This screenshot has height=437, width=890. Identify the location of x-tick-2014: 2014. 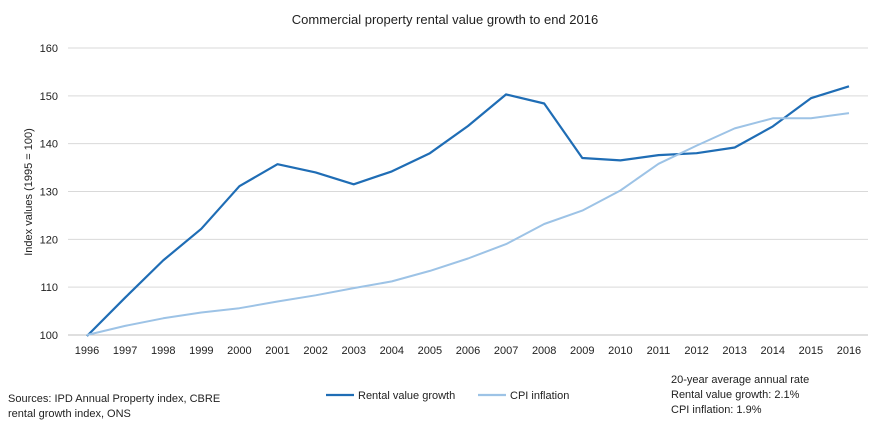
(773, 351).